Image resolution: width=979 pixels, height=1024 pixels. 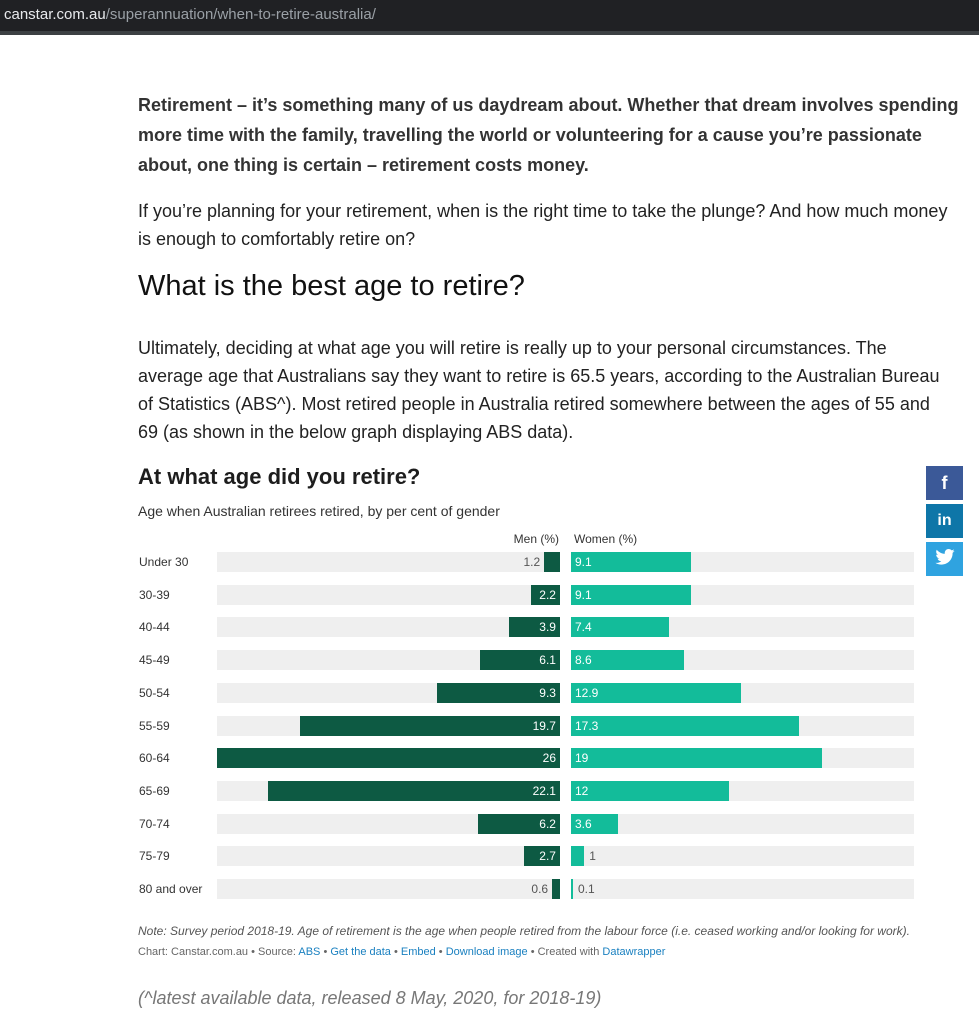 What do you see at coordinates (360, 952) in the screenshot?
I see `get-data-link: Get the data` at bounding box center [360, 952].